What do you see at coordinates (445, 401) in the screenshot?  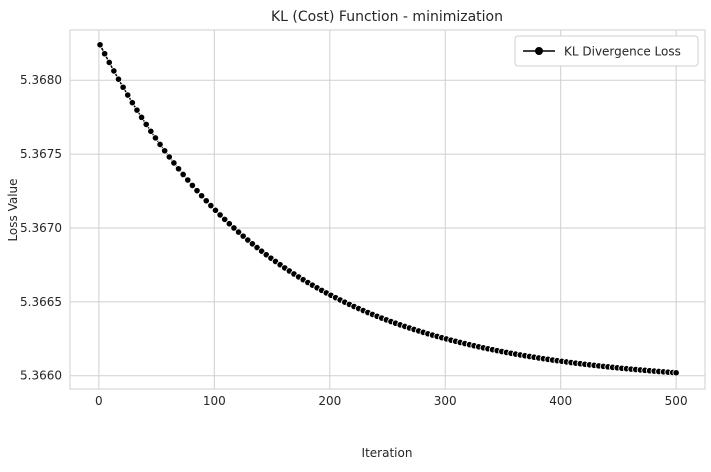 I see `x-tick-label: 300` at bounding box center [445, 401].